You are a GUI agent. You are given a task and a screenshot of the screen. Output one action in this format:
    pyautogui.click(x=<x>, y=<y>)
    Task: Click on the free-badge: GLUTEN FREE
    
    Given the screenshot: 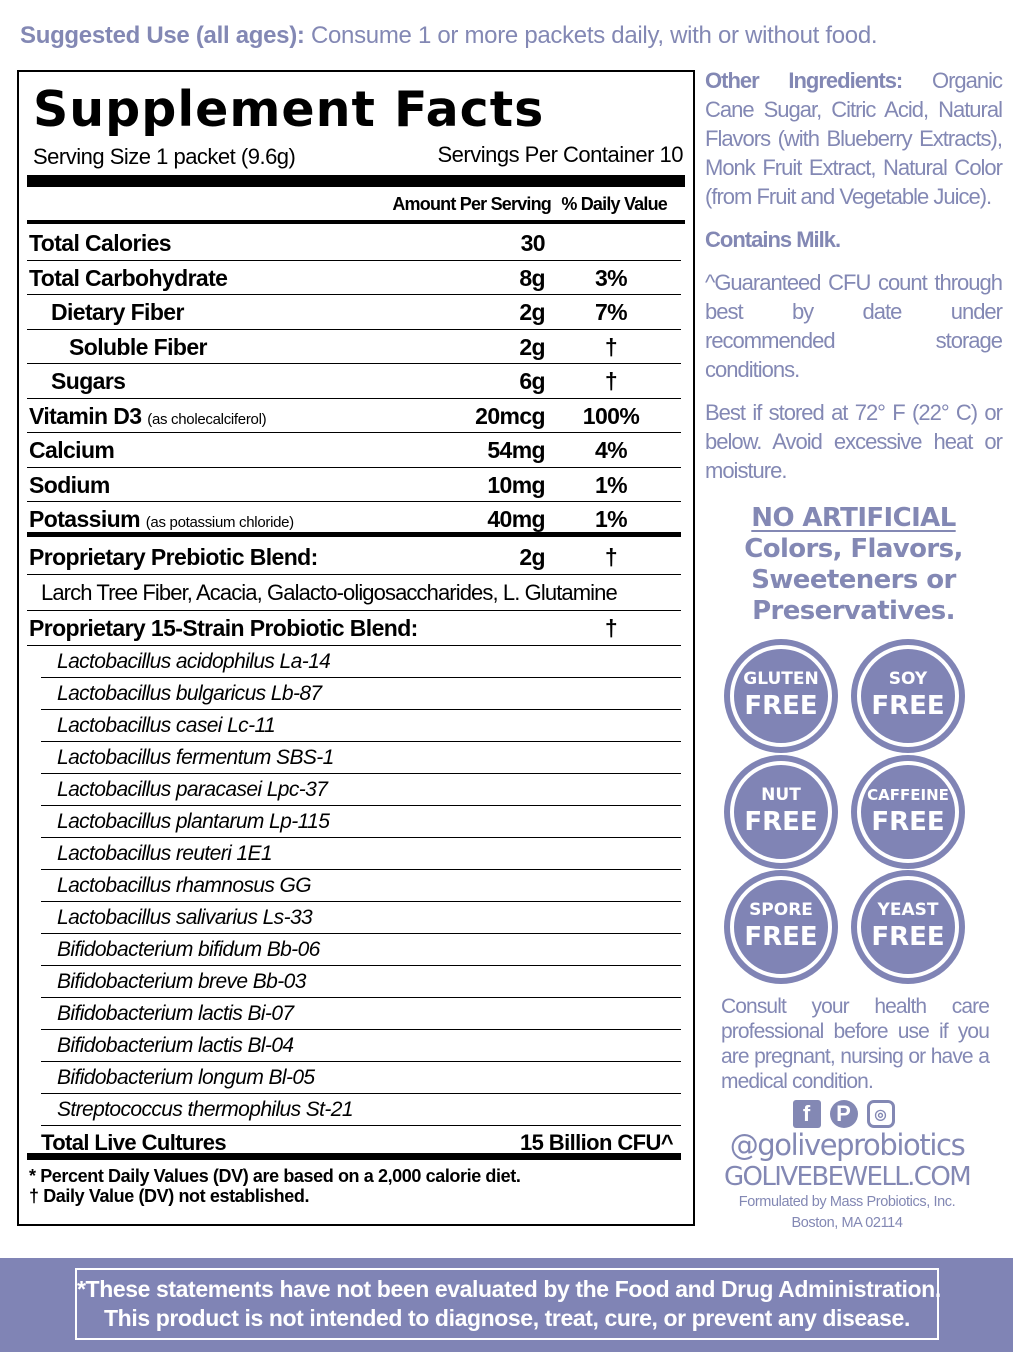 What is the action you would take?
    pyautogui.click(x=781, y=696)
    